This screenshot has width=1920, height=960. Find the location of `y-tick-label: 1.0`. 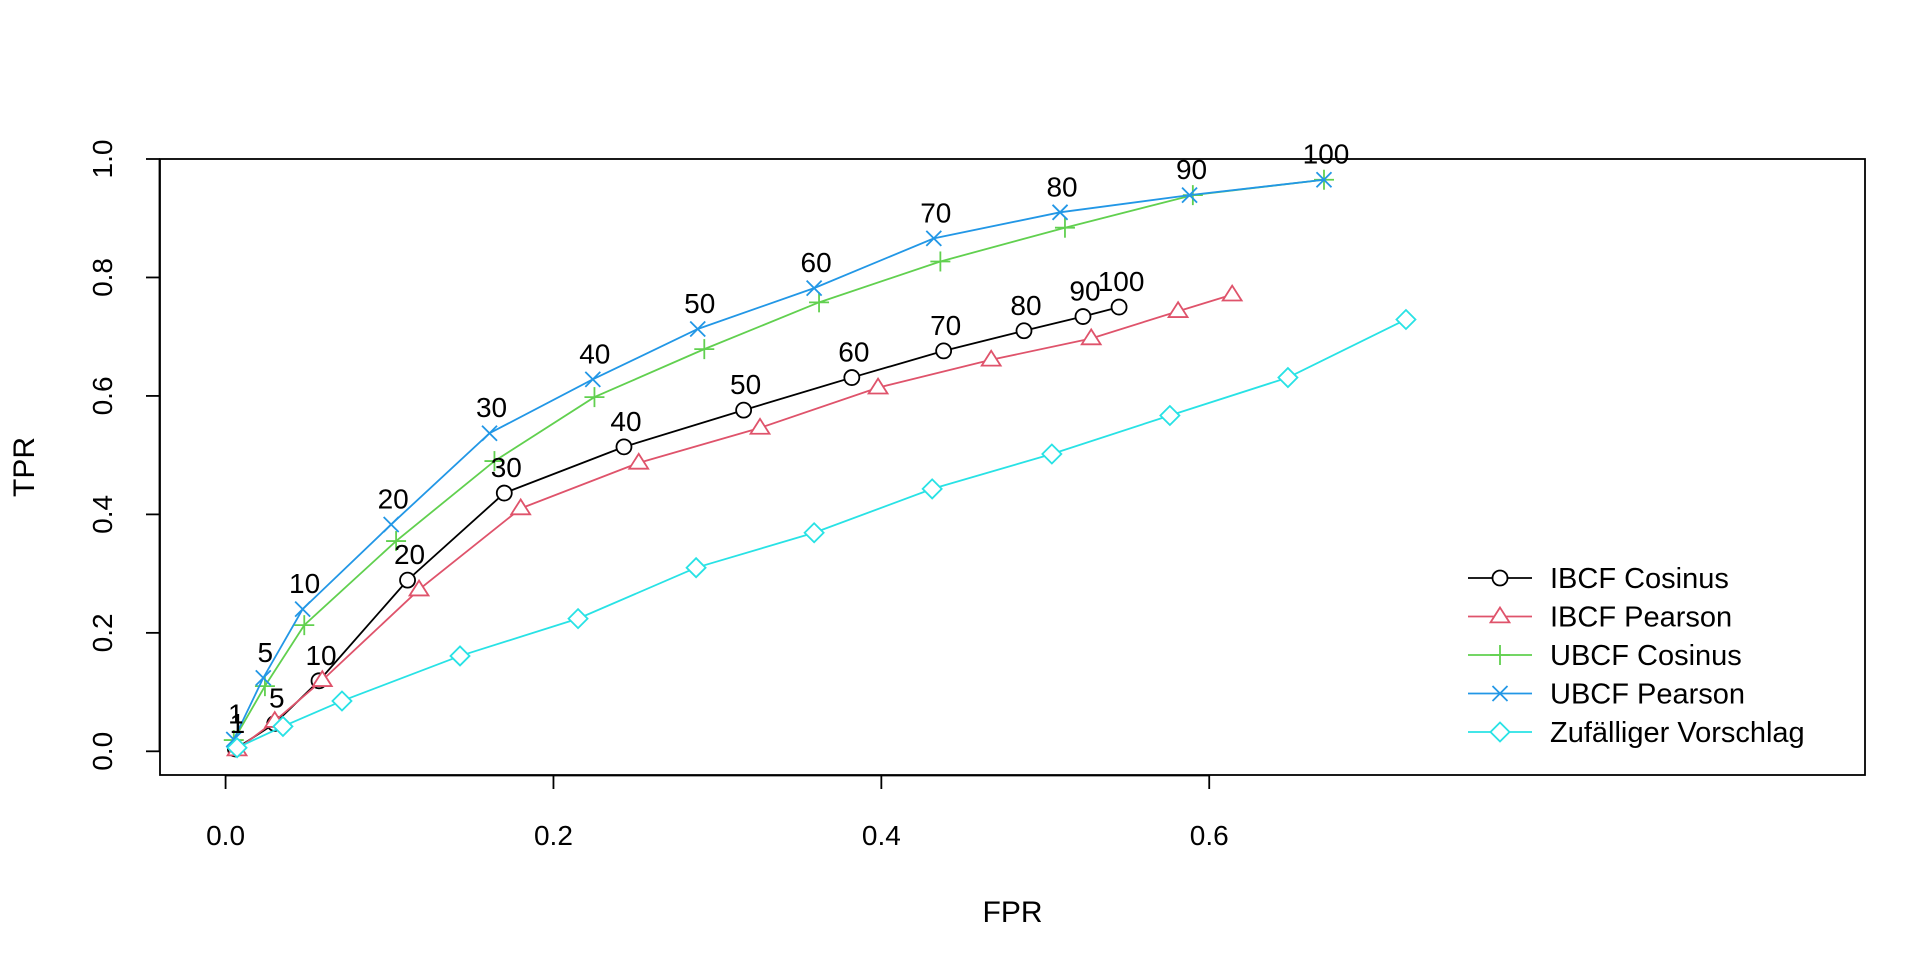

y-tick-label: 1.0 is located at coordinates (102, 159).